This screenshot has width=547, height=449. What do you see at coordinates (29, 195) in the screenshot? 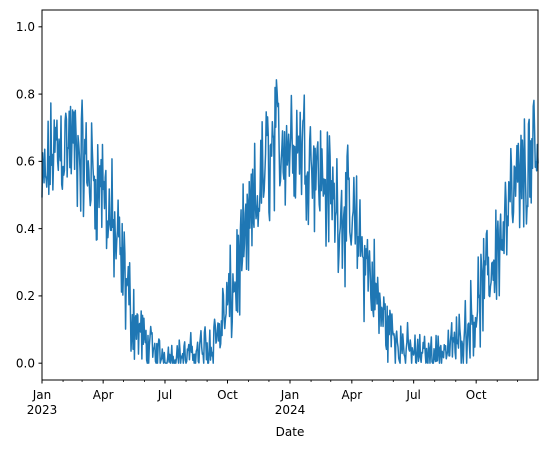
I see `y-axis: 0.0 0.2 0.4 0.6 0.8 1.0` at bounding box center [29, 195].